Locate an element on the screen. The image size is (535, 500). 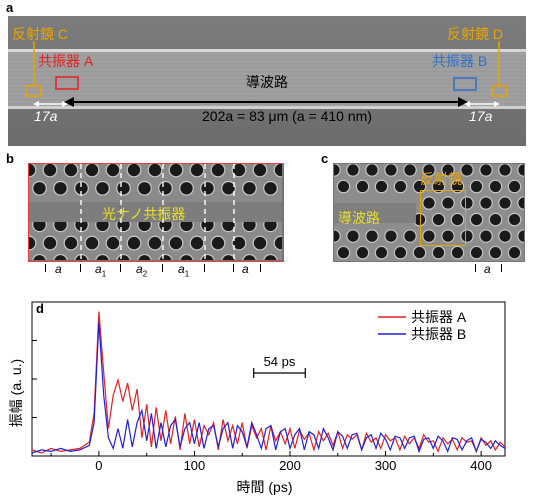
mirror-label: 反射鏡 is located at coordinates (441, 179).